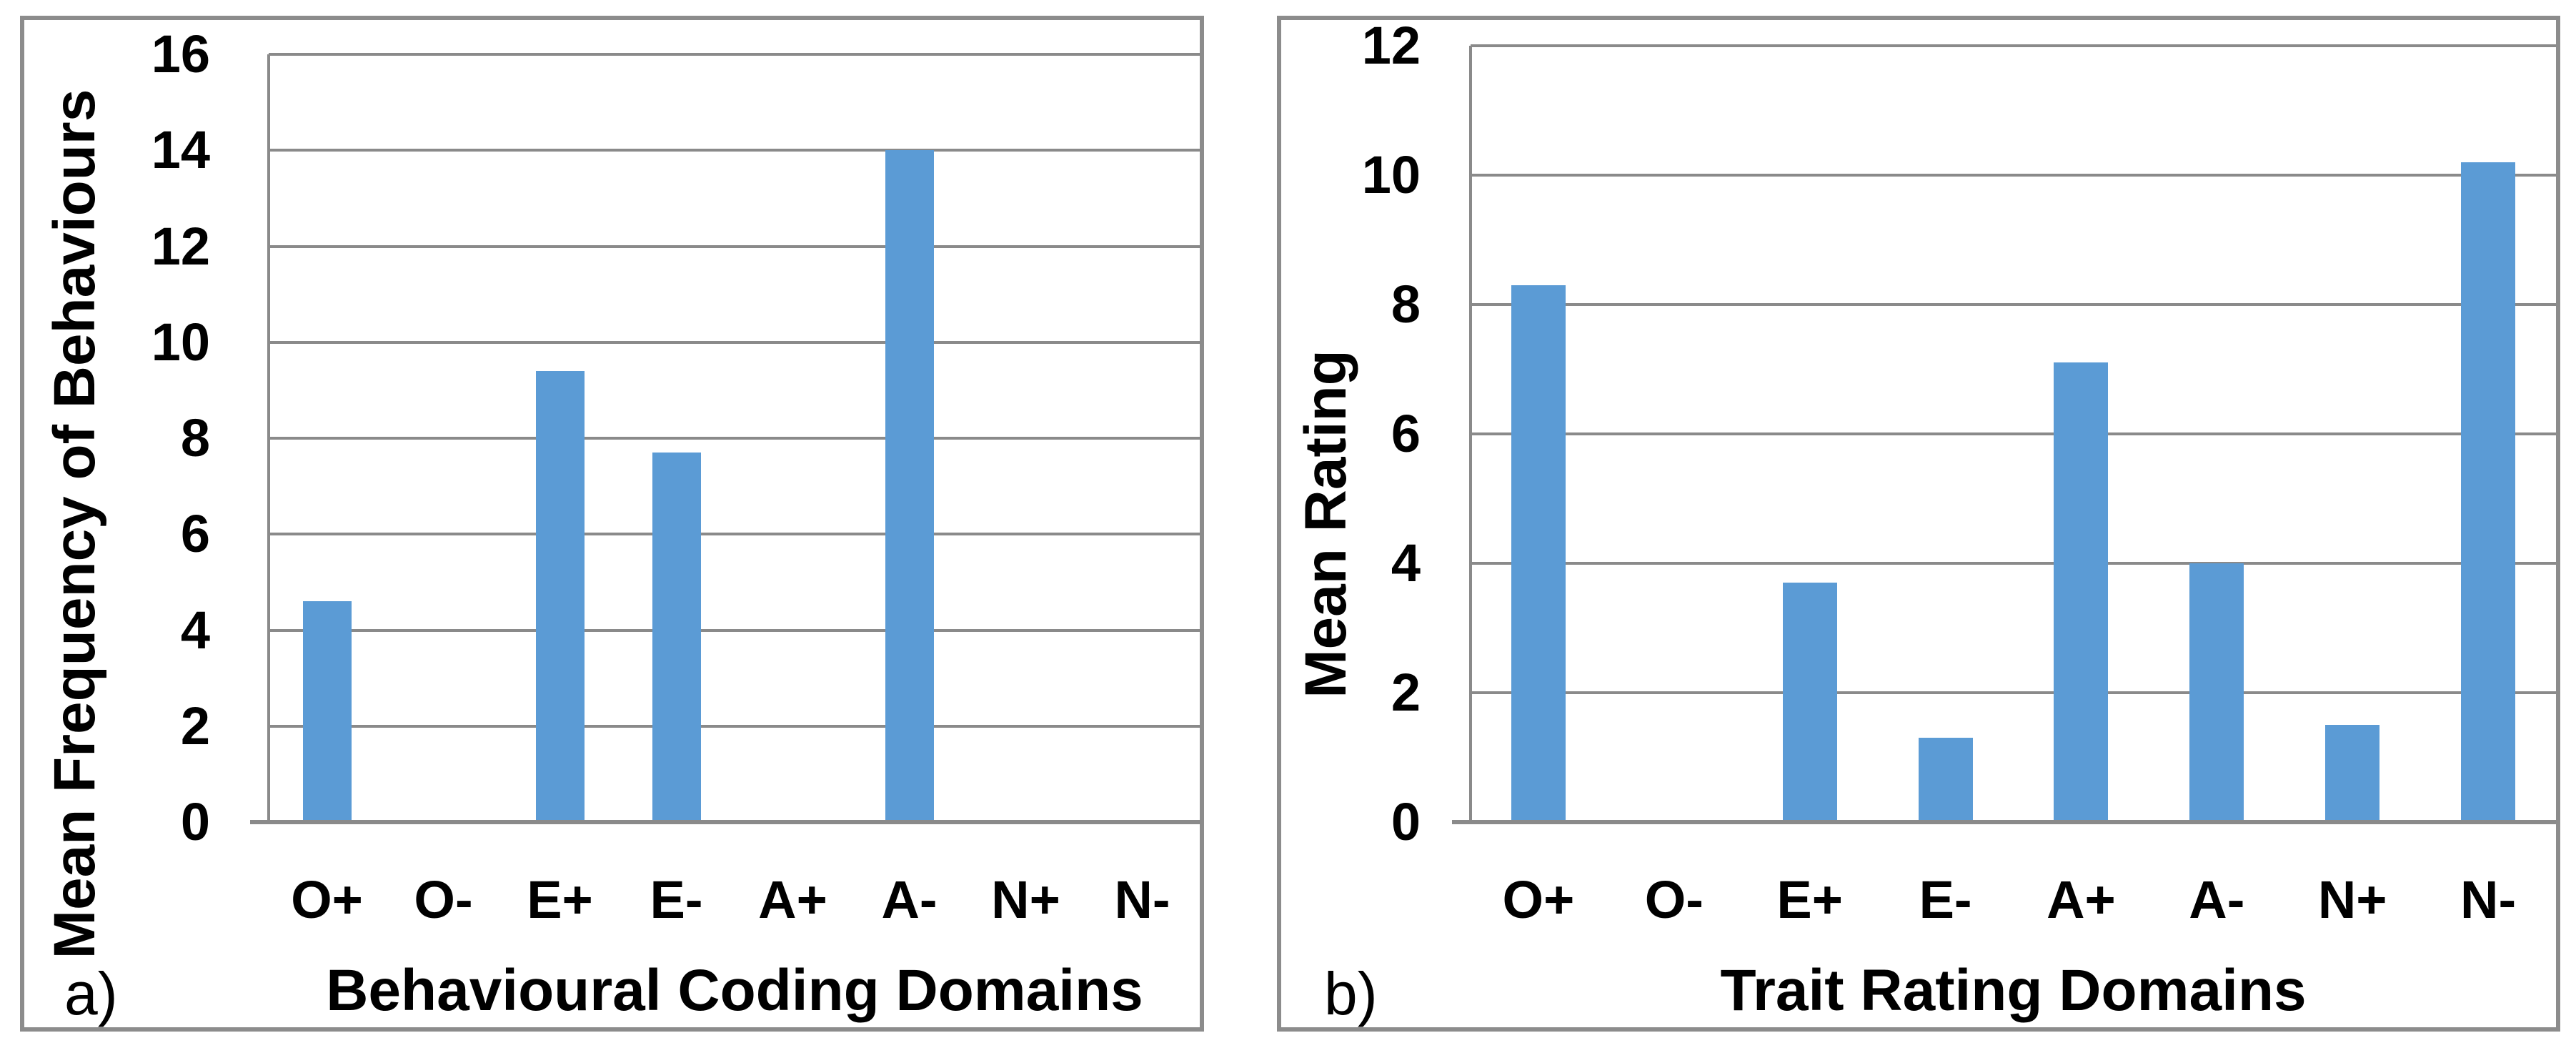 This screenshot has width=2576, height=1058. What do you see at coordinates (2488, 492) in the screenshot?
I see `bar-N-` at bounding box center [2488, 492].